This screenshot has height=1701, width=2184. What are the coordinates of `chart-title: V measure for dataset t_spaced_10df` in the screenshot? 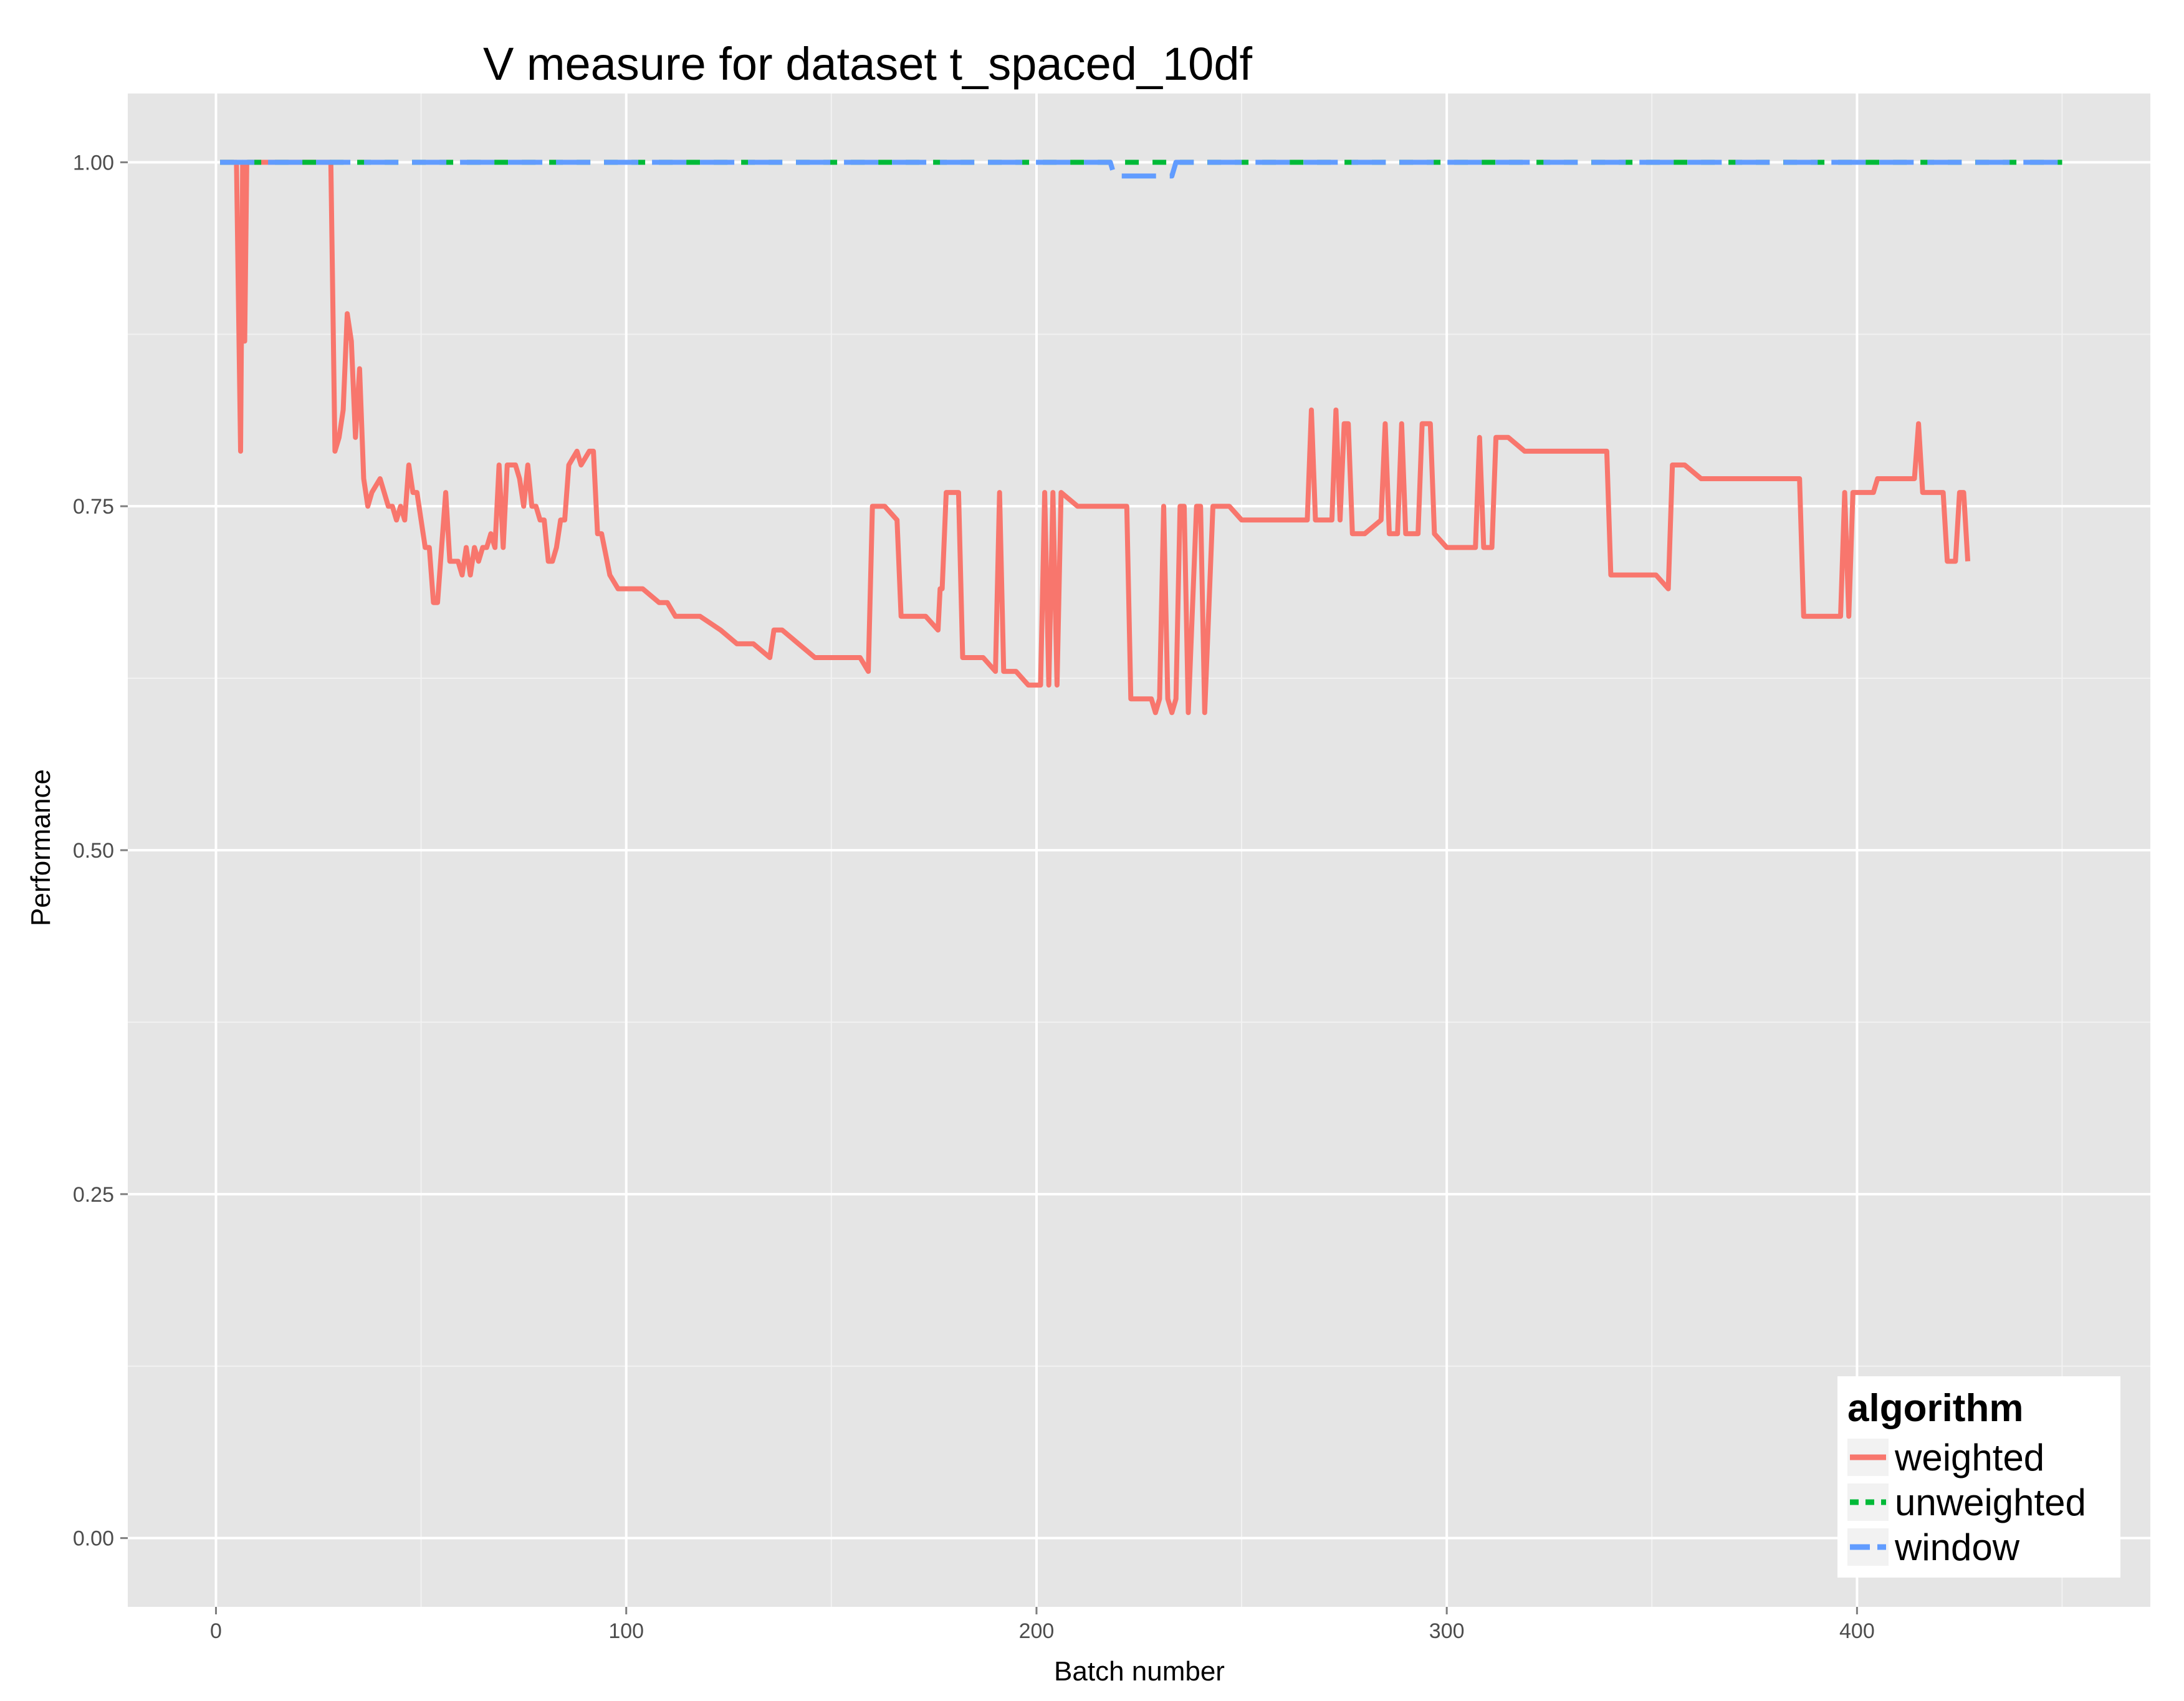 It's located at (868, 64).